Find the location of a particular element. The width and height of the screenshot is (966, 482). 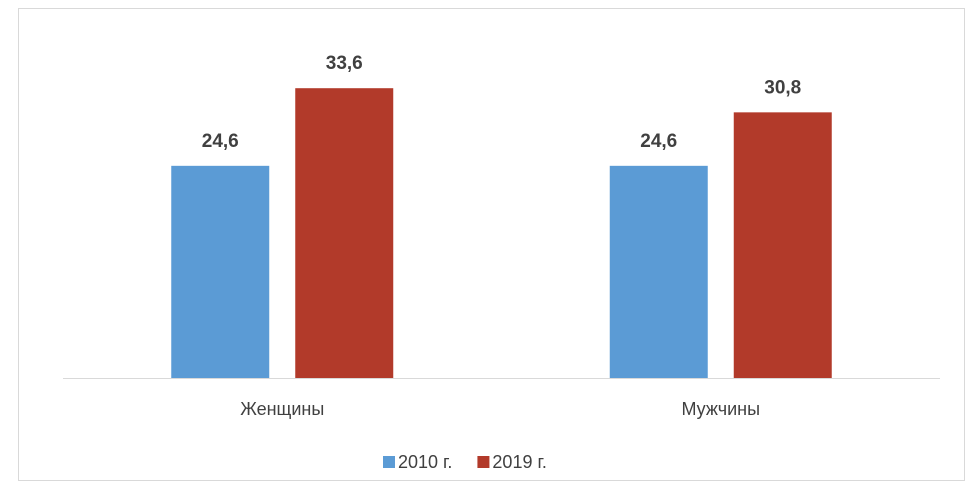

legend-label: 2010 г. is located at coordinates (425, 462).